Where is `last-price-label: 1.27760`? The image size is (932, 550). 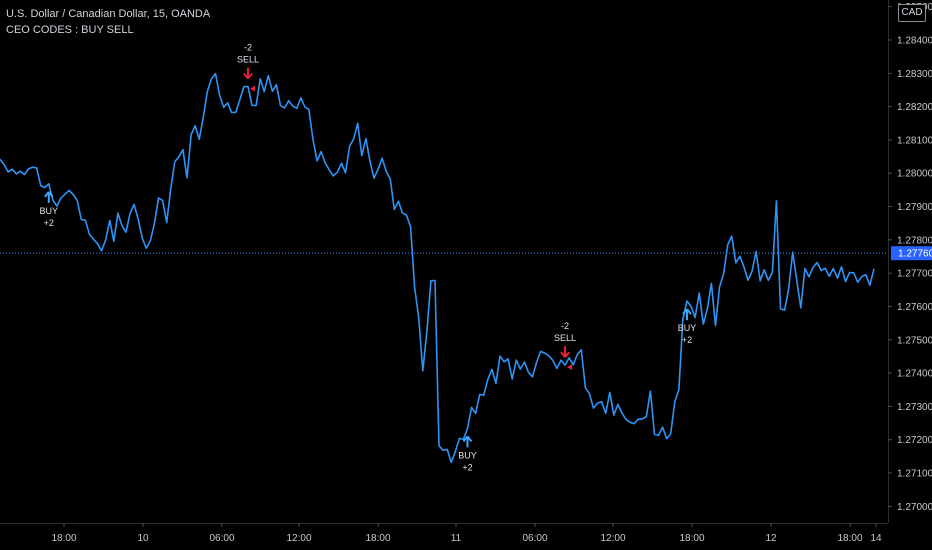 last-price-label: 1.27760 is located at coordinates (915, 254).